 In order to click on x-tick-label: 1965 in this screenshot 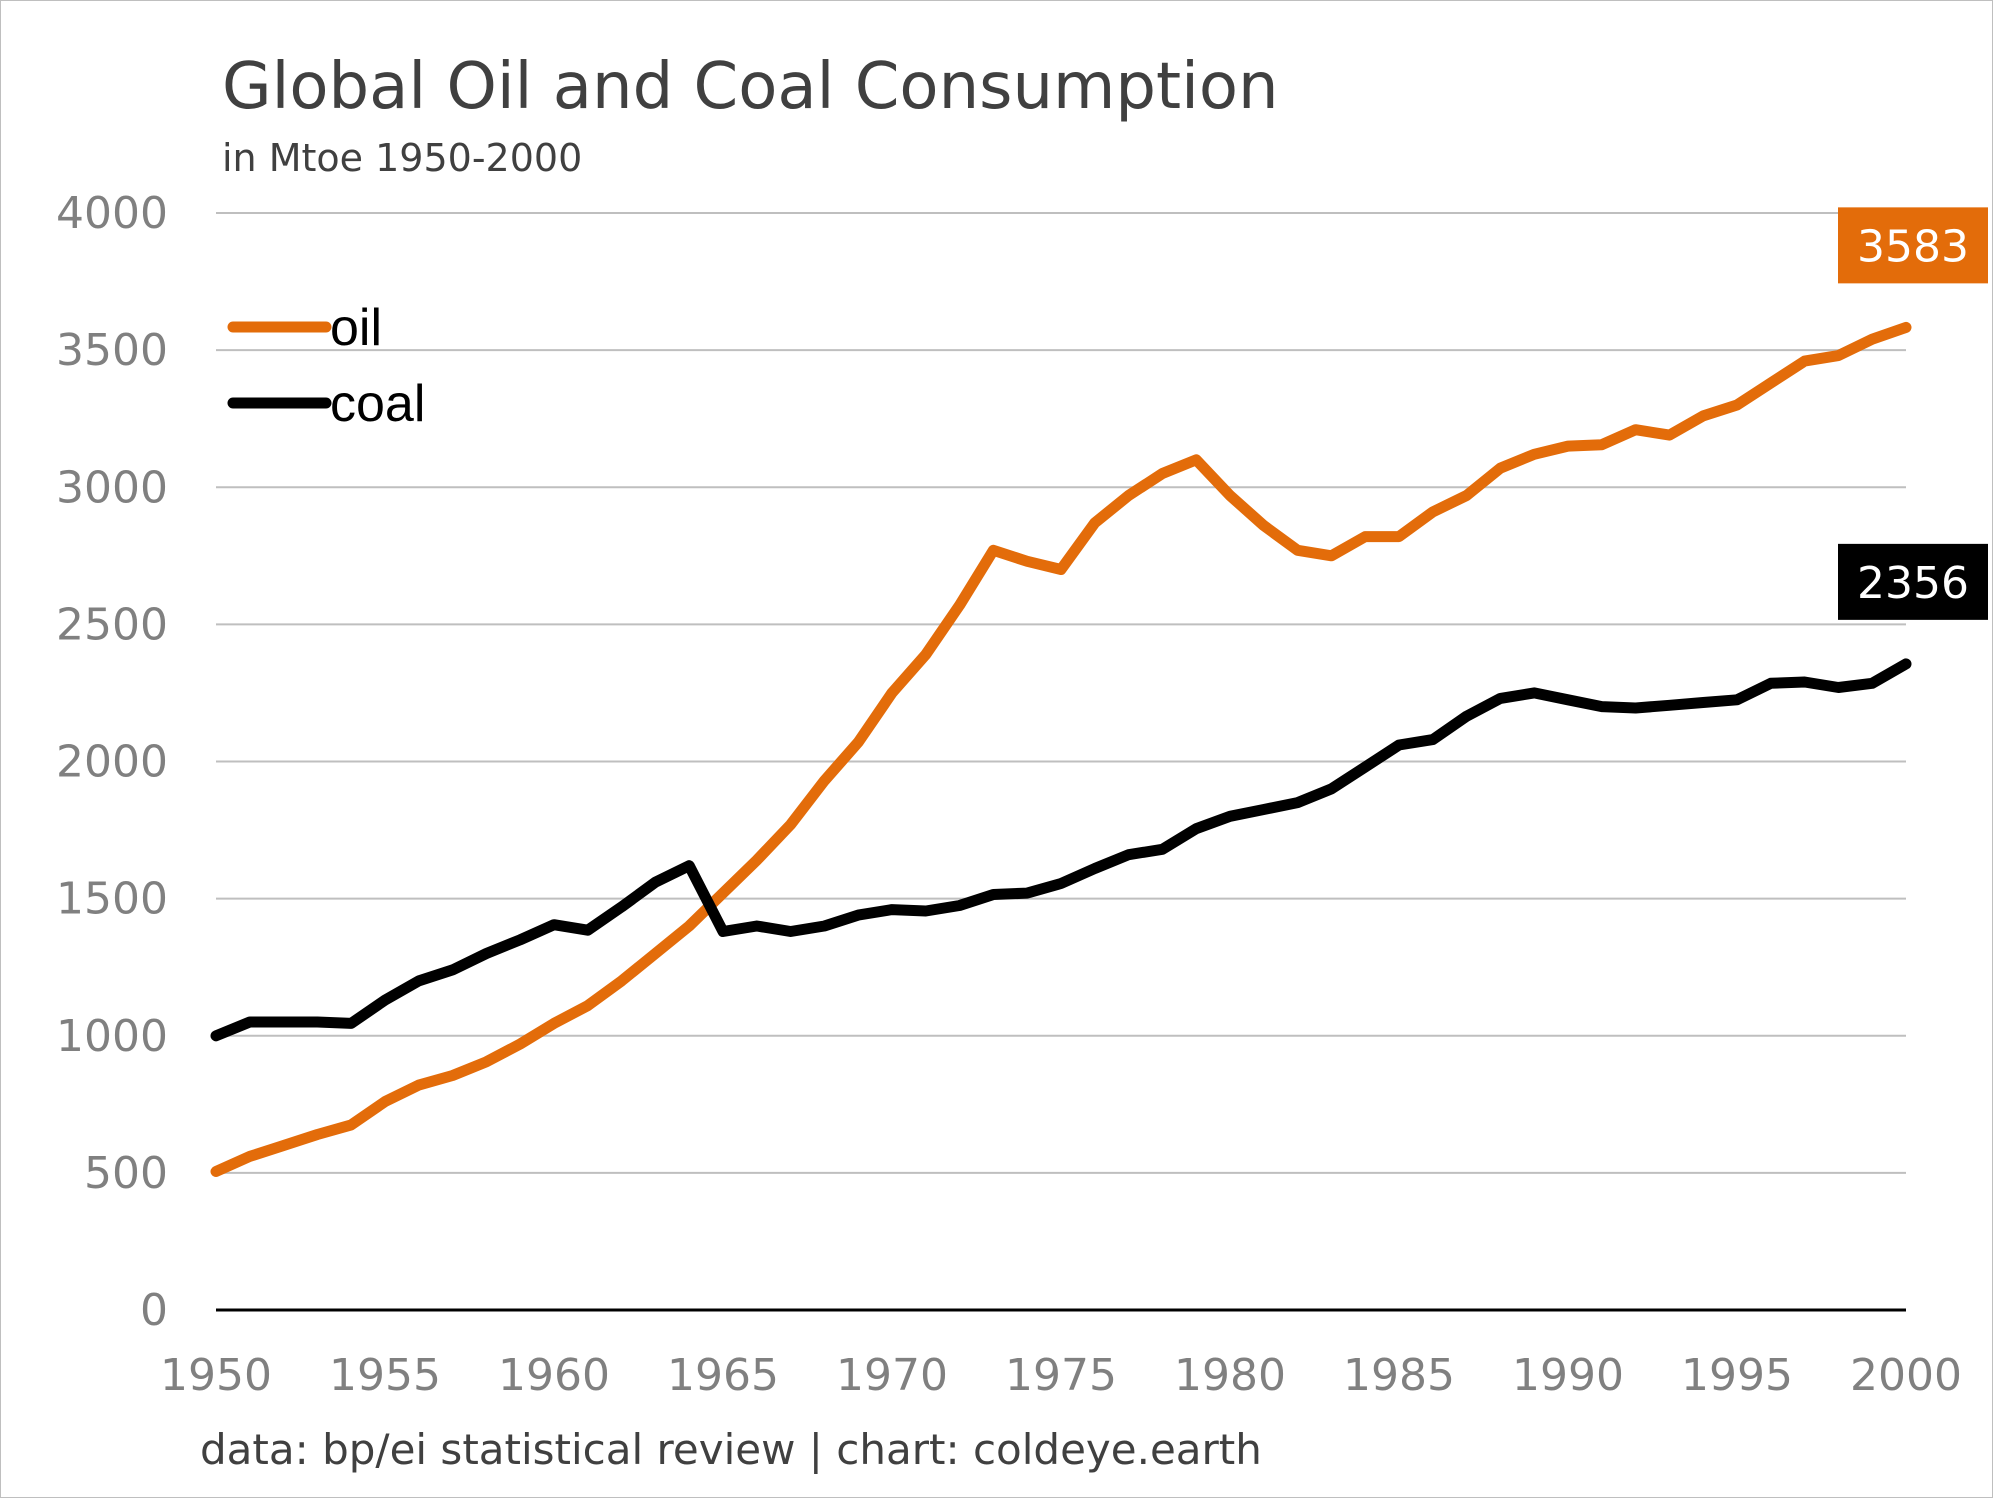, I will do `click(723, 1375)`.